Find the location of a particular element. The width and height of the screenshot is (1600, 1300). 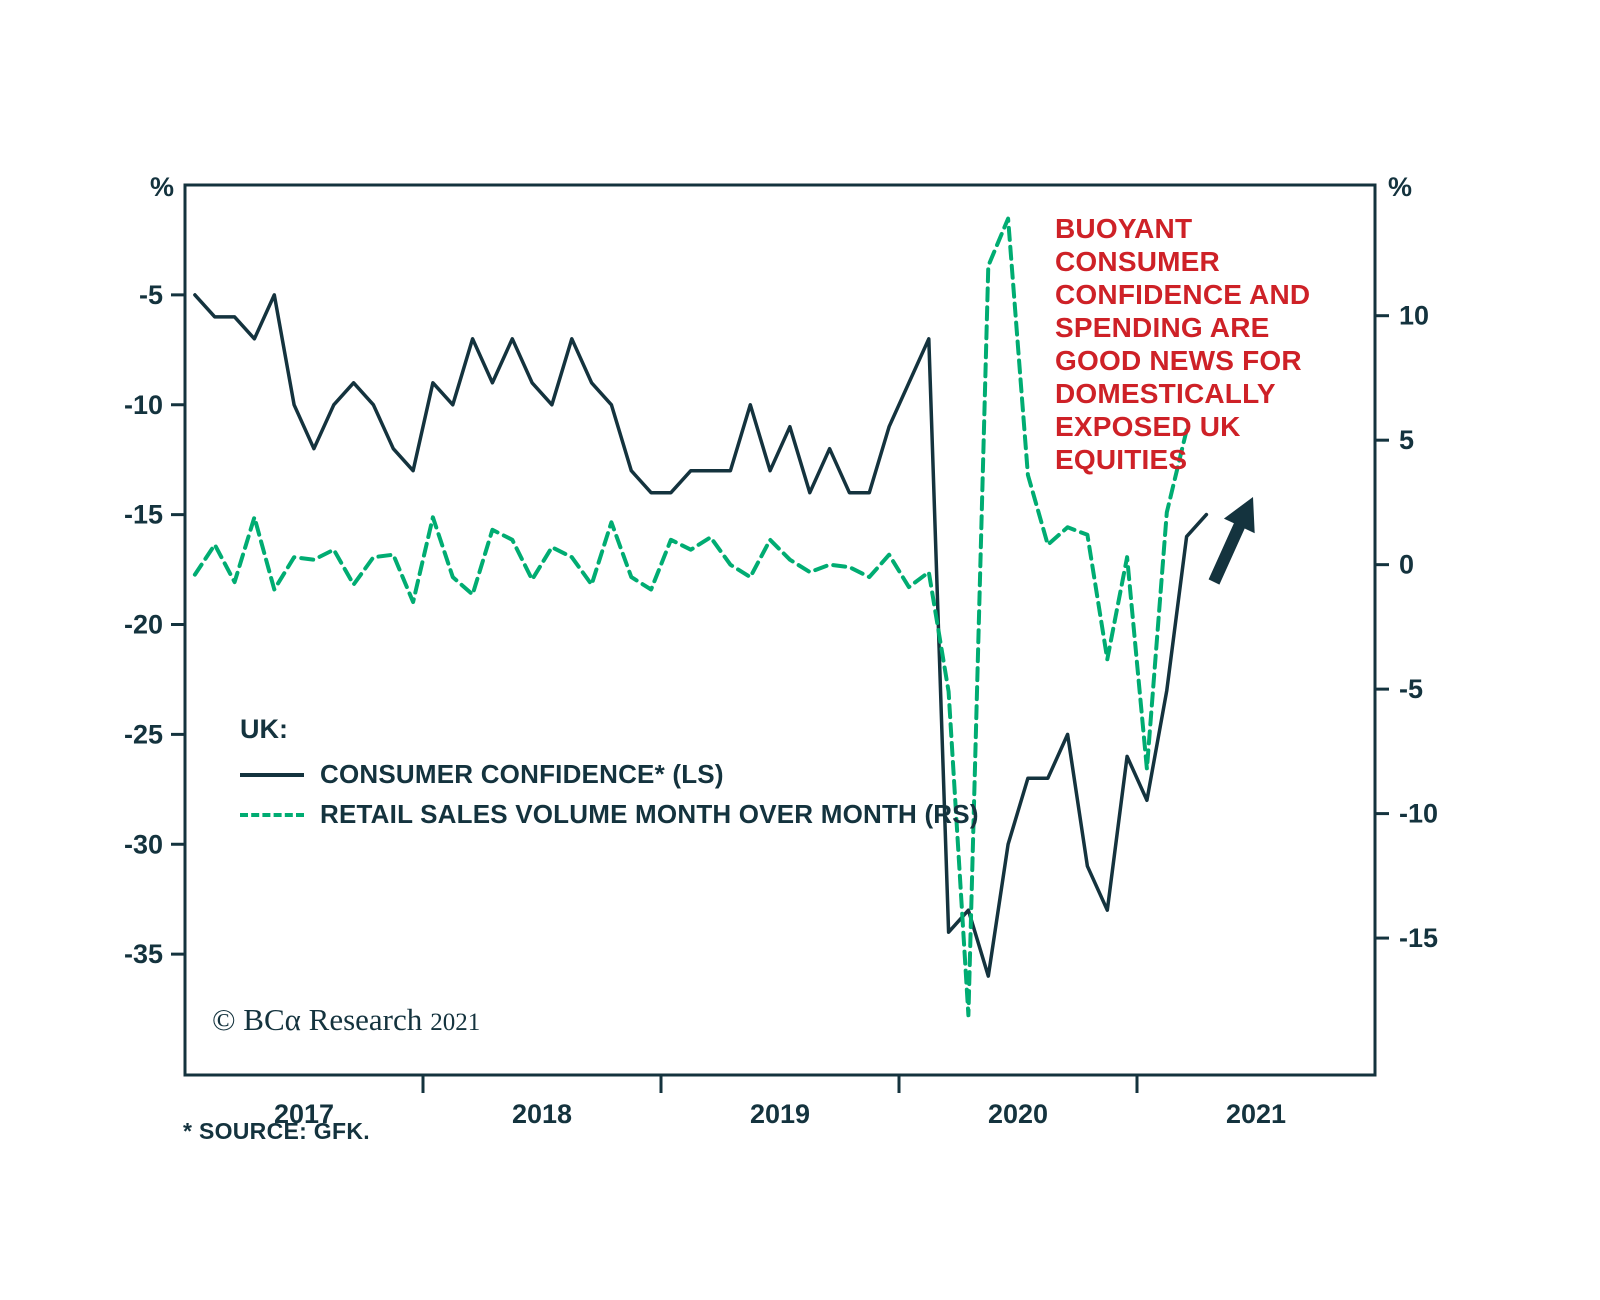

copyright-notice: © BCα Research 2021 is located at coordinates (346, 1020).